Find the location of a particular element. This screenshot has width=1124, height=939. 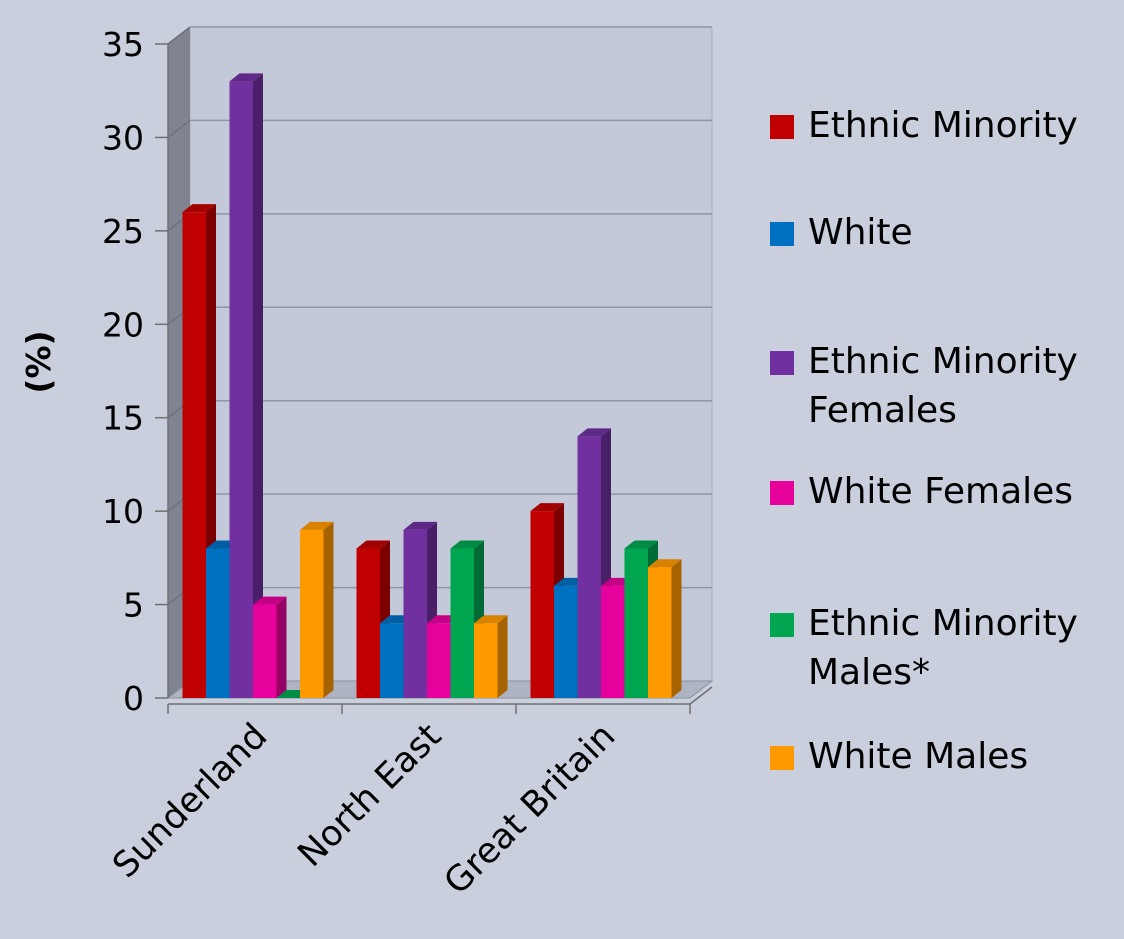

y-tick-label: 30 is located at coordinates (123, 137).